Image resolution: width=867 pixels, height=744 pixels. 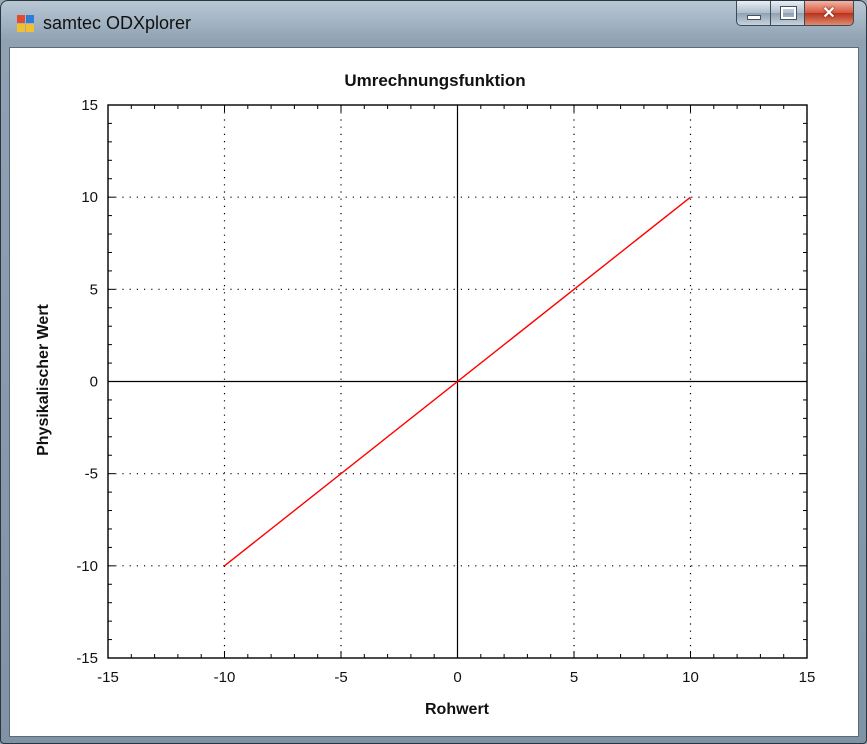 I want to click on y-axis-label: Physikalischer Wert, so click(x=43, y=379).